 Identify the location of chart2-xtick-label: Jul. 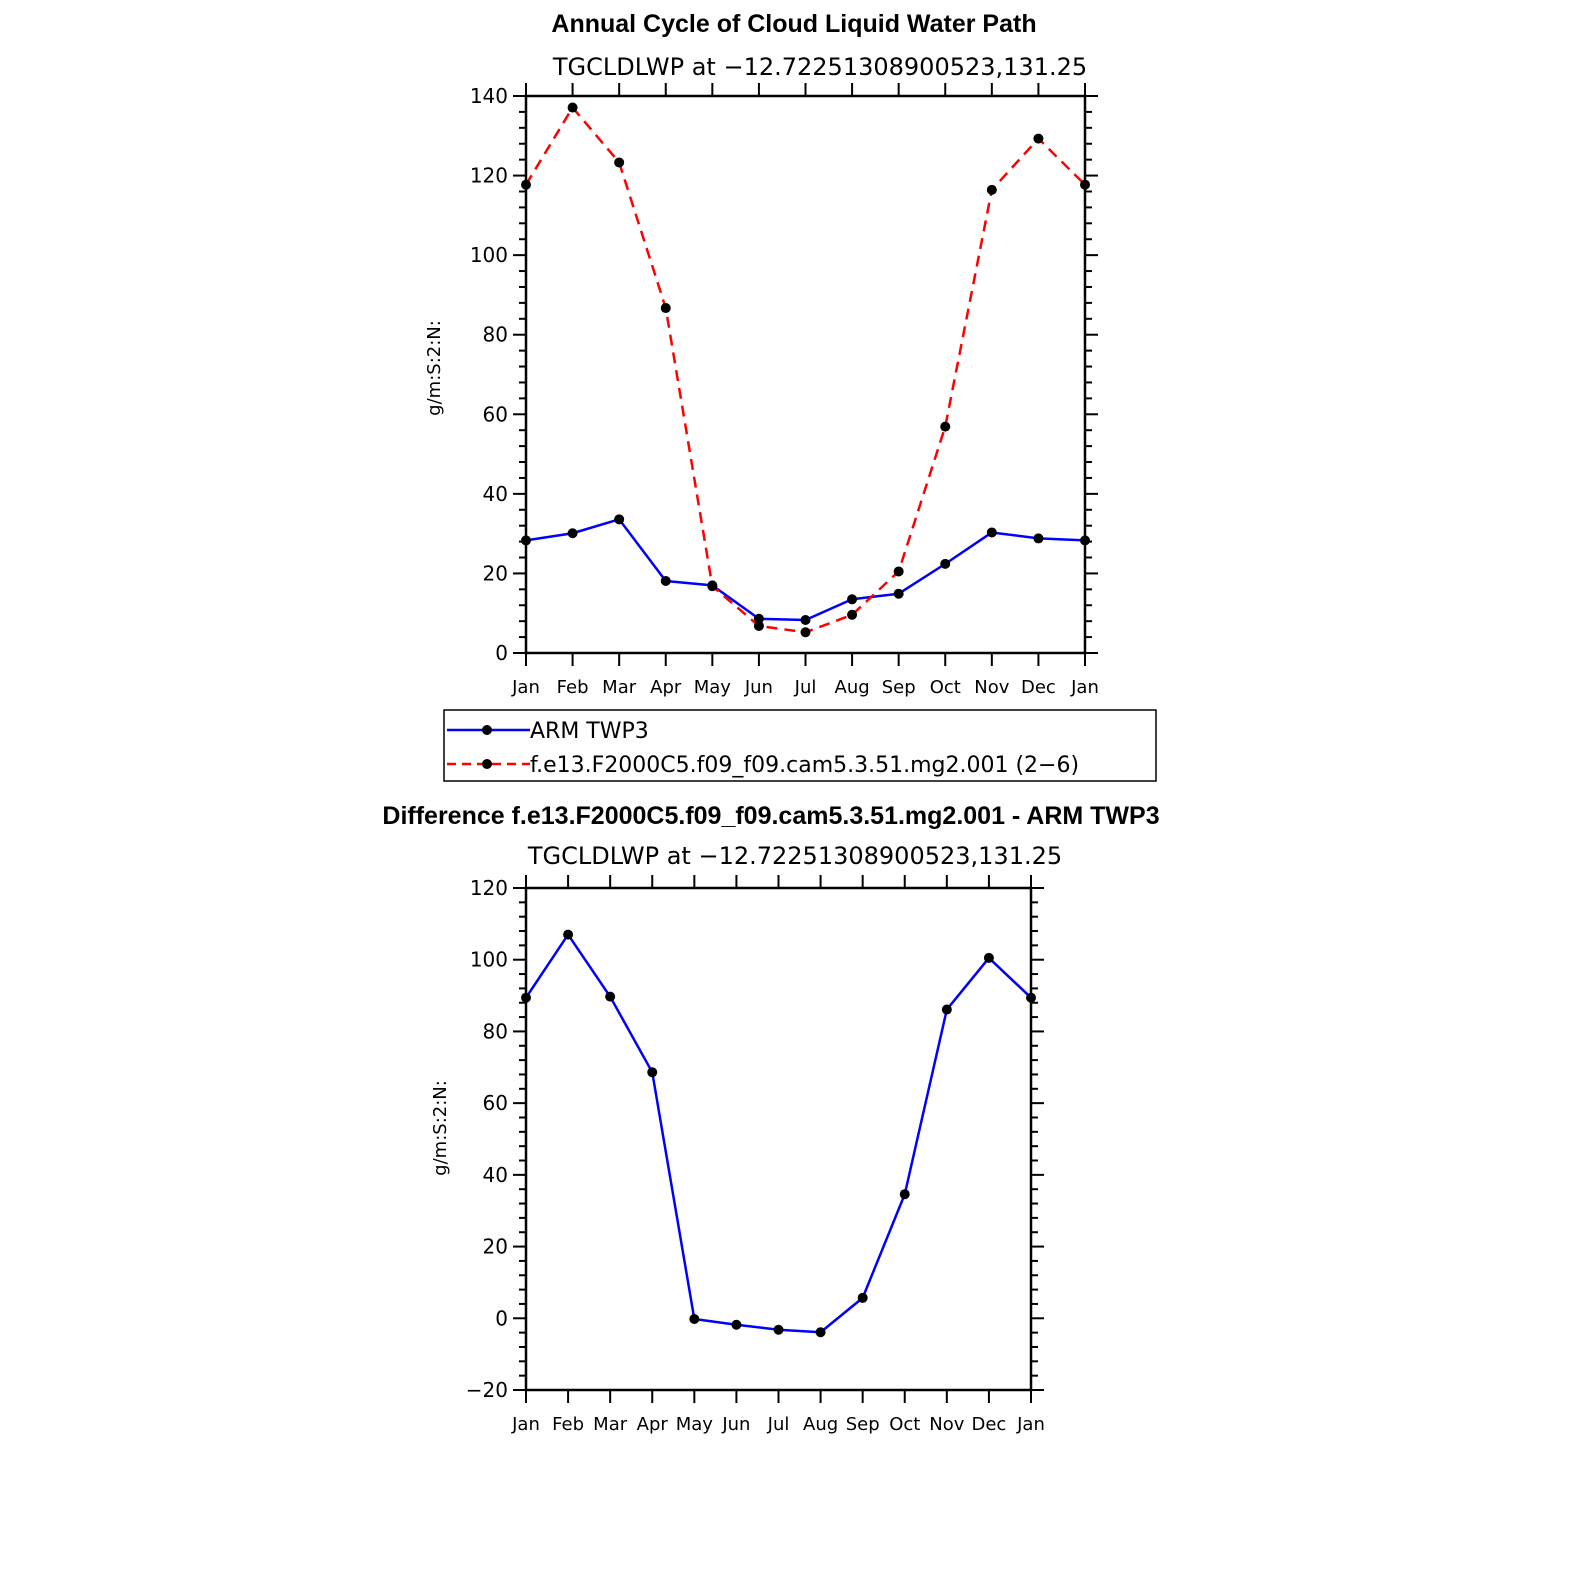
(778, 1424).